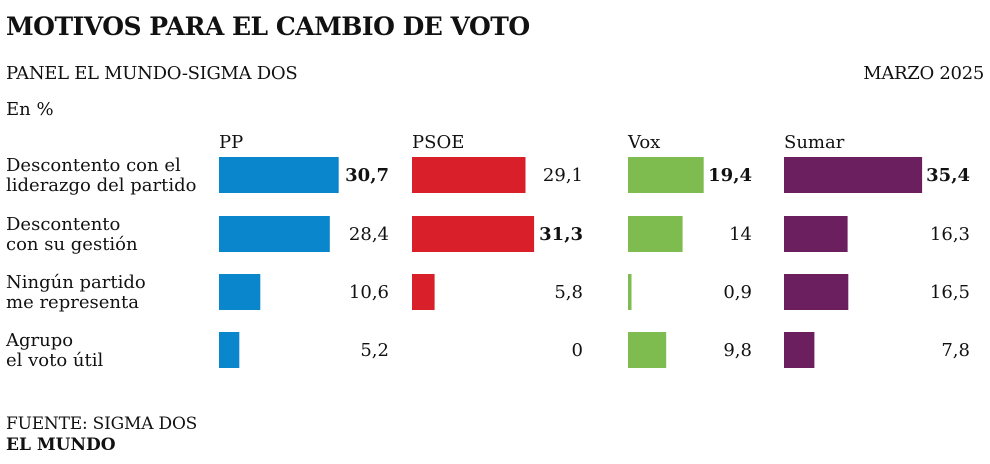 The height and width of the screenshot is (464, 990). Describe the element at coordinates (367, 175) in the screenshot. I see `data-label: 30,7` at that location.